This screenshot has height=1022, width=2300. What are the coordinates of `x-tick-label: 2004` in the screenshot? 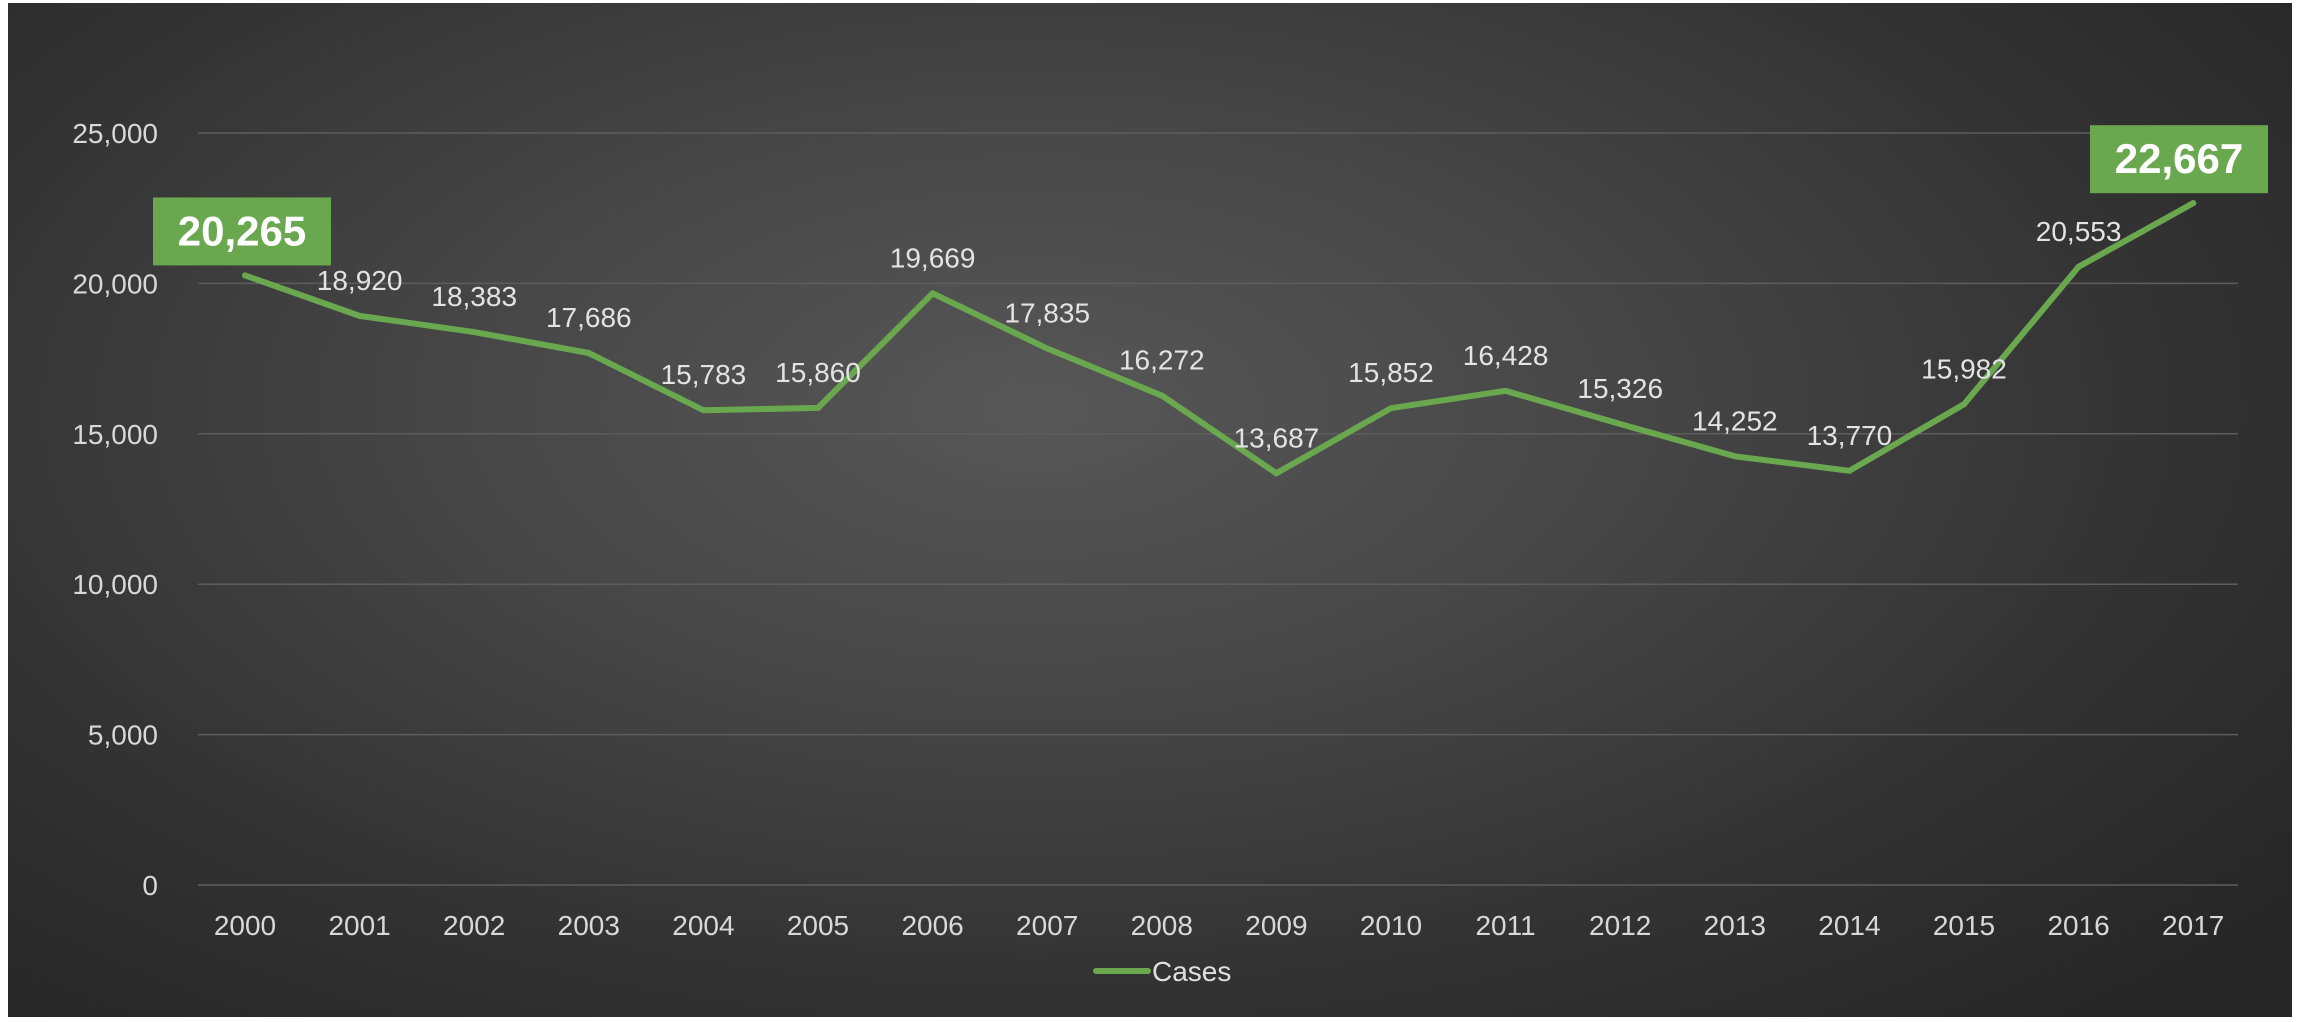 It's located at (703, 925).